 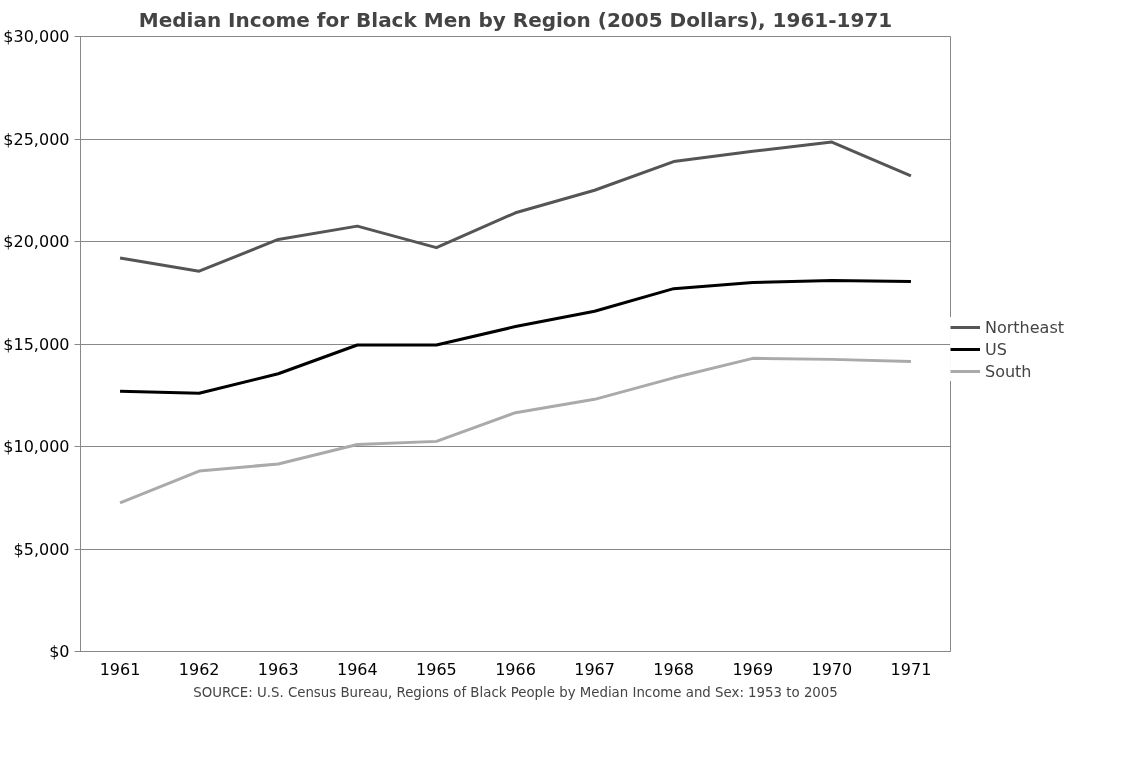 What do you see at coordinates (36, 36) in the screenshot?
I see `y-tick-label: $30,000` at bounding box center [36, 36].